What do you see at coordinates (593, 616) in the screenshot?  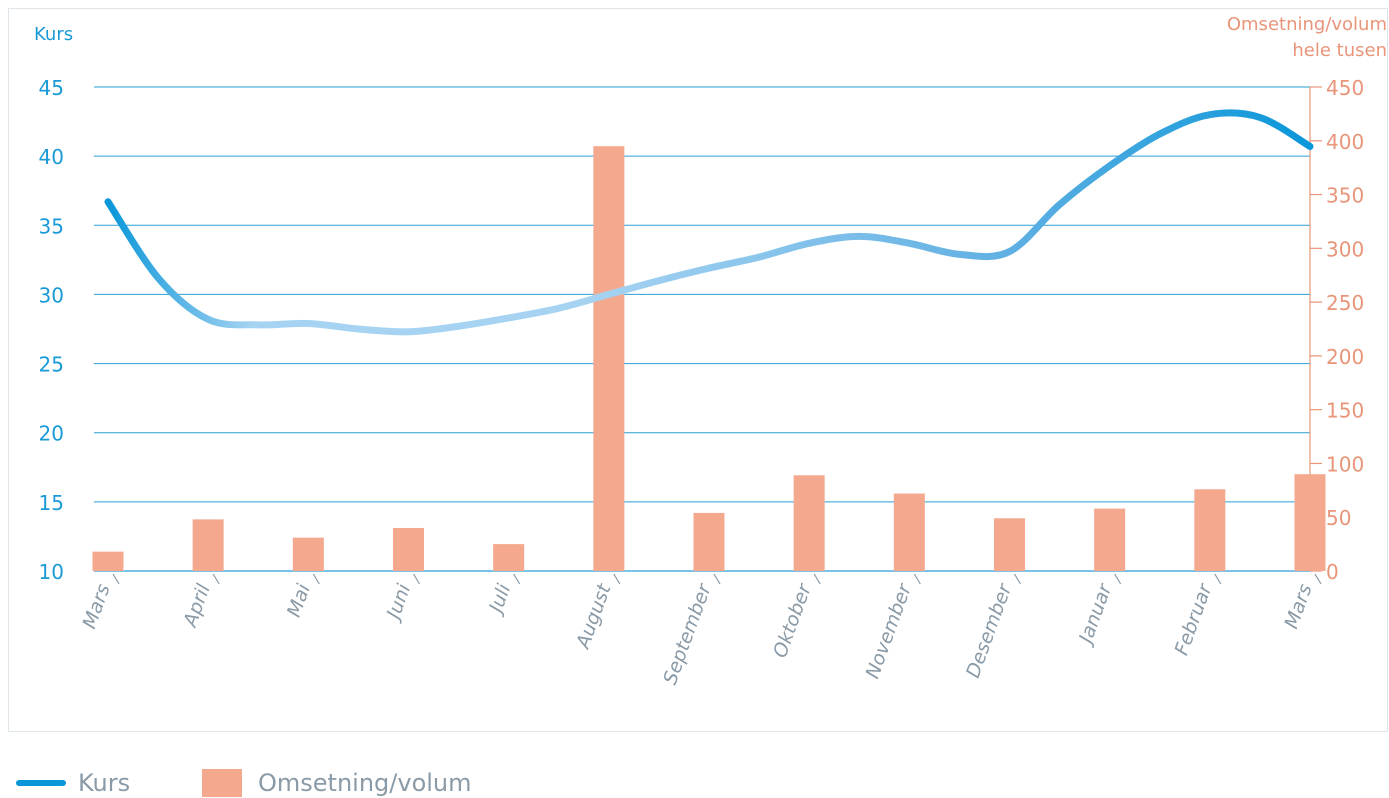 I see `x-category-label: August` at bounding box center [593, 616].